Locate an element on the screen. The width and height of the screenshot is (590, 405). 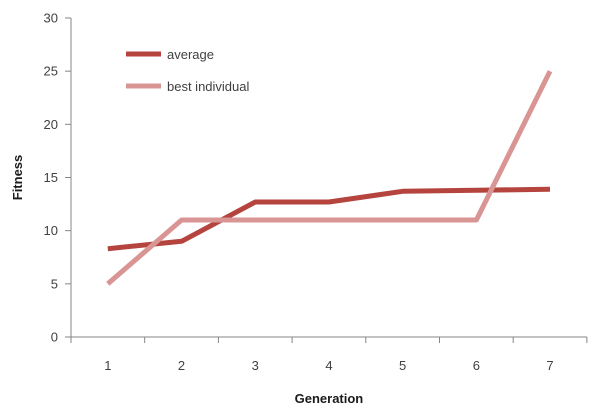
legend: average best individual is located at coordinates (187, 70).